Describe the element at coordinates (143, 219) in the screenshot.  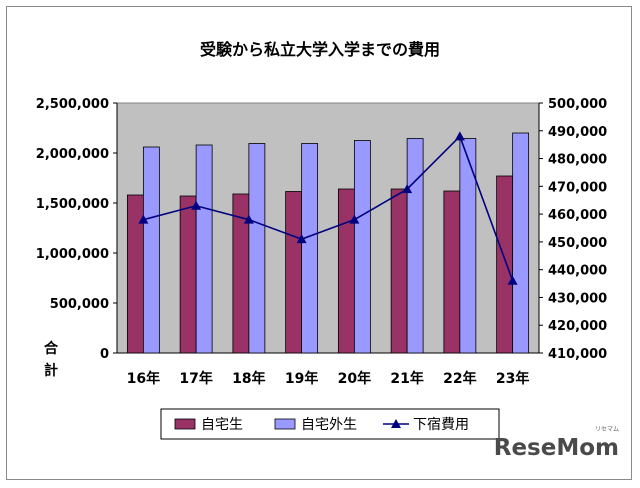
I see `marker-下宿費用-16年` at that location.